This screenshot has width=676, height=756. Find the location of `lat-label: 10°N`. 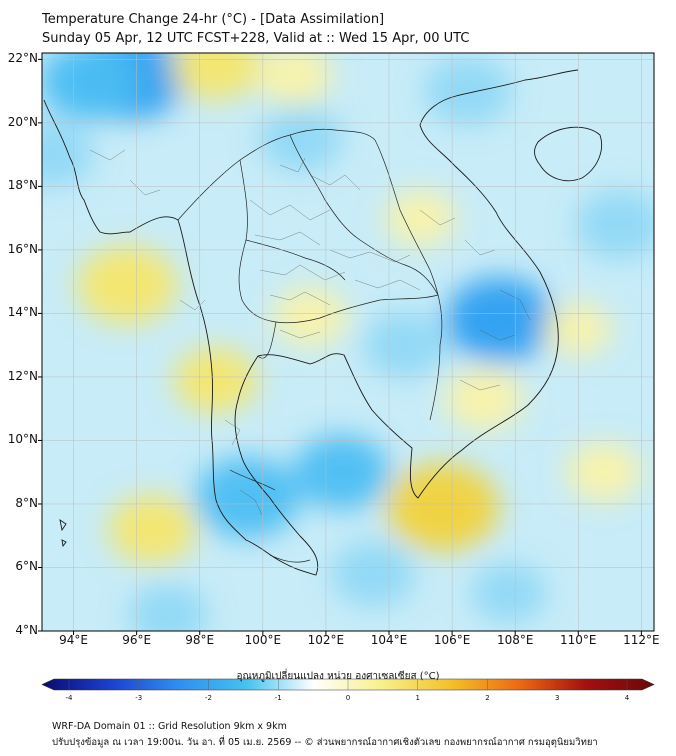

lat-label: 10°N is located at coordinates (22, 439).